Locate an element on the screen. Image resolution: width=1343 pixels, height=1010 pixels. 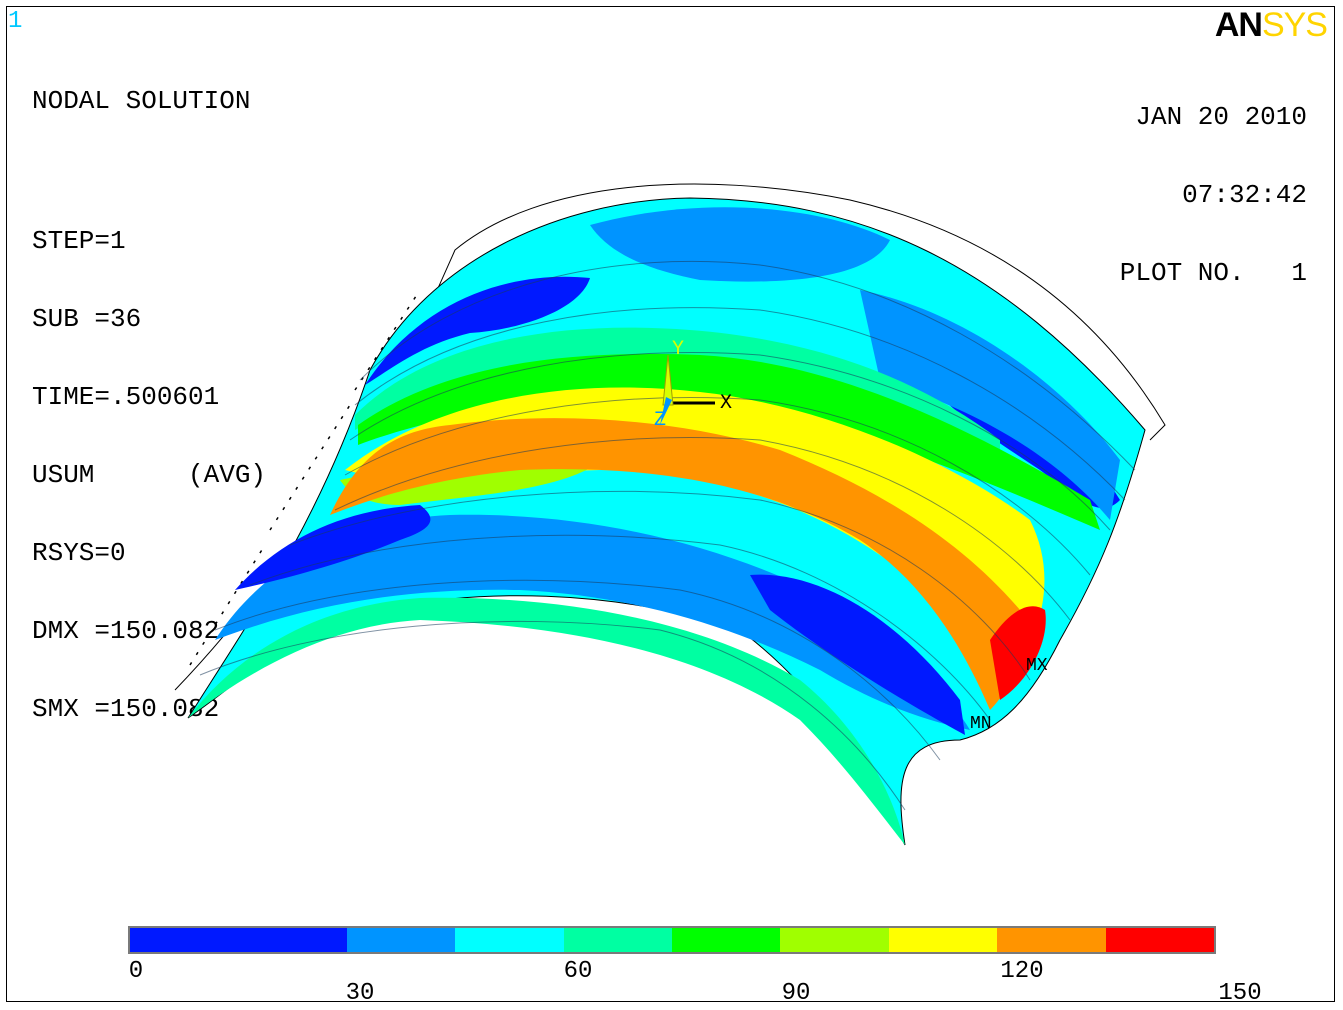
legend-tick-90: 90 is located at coordinates (796, 993).